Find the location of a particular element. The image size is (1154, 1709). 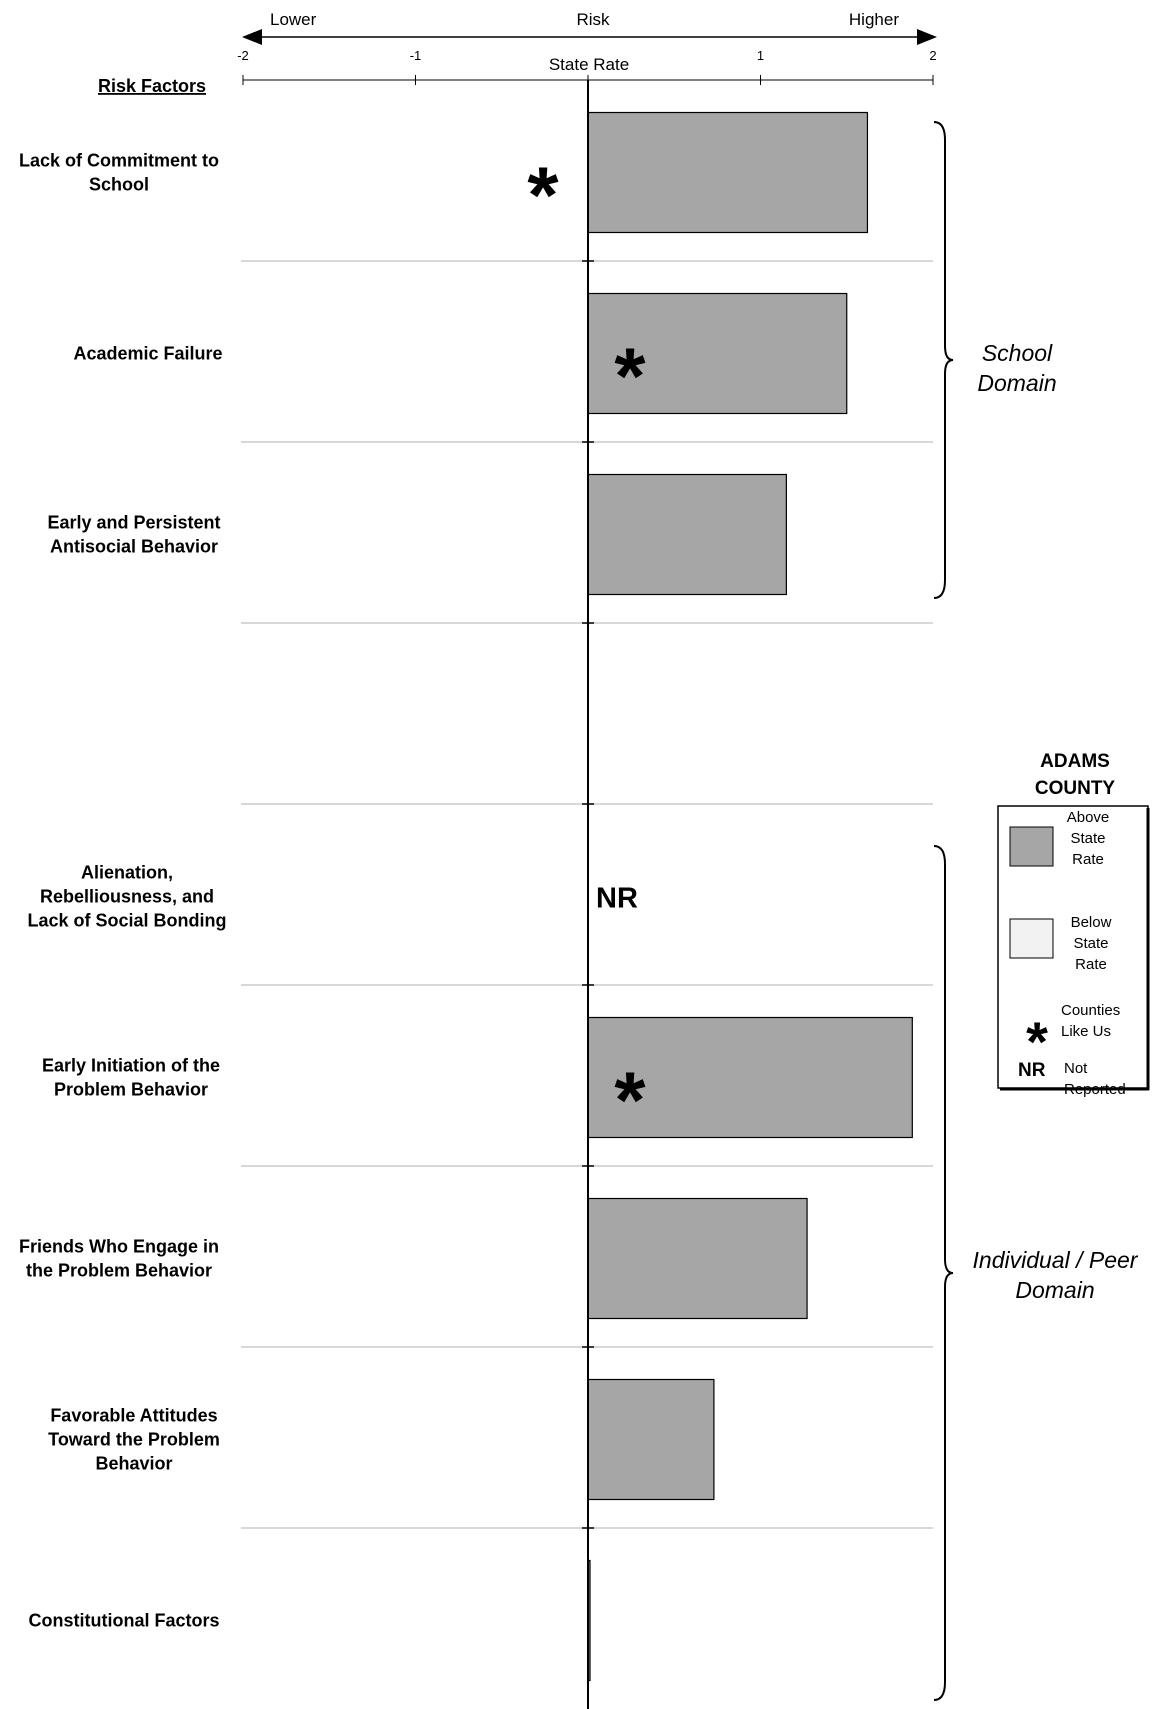

row-header: Risk Factors is located at coordinates (152, 86).